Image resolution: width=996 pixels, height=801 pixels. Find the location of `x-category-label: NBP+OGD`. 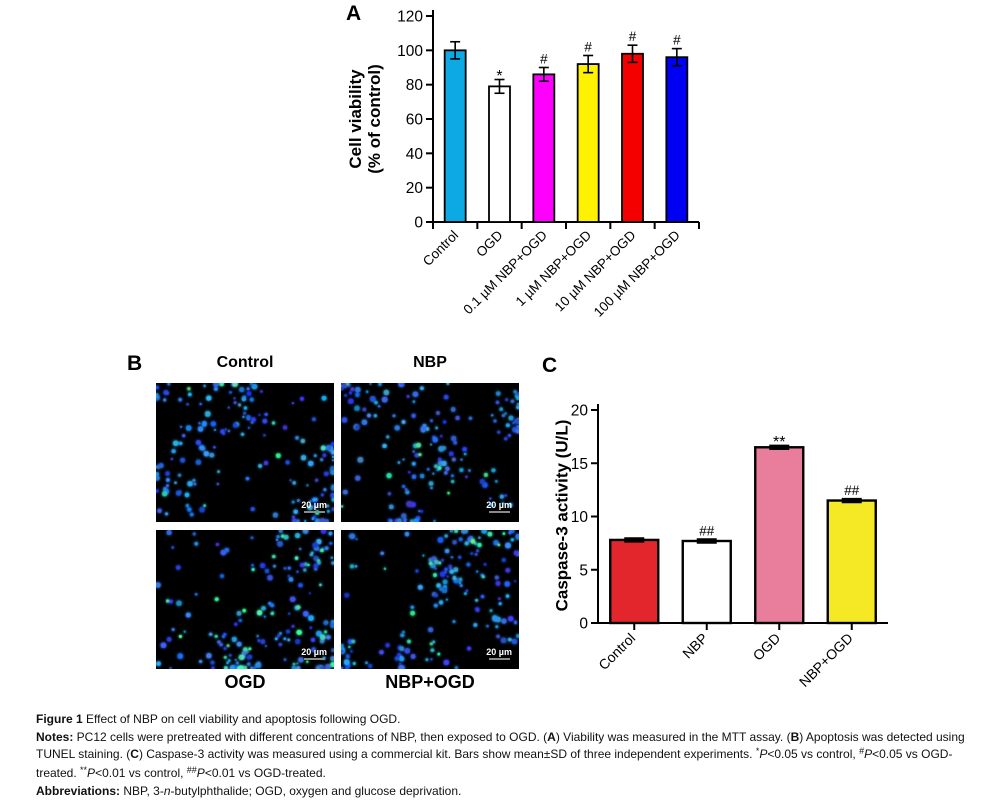

x-category-label: NBP+OGD is located at coordinates (826, 660).